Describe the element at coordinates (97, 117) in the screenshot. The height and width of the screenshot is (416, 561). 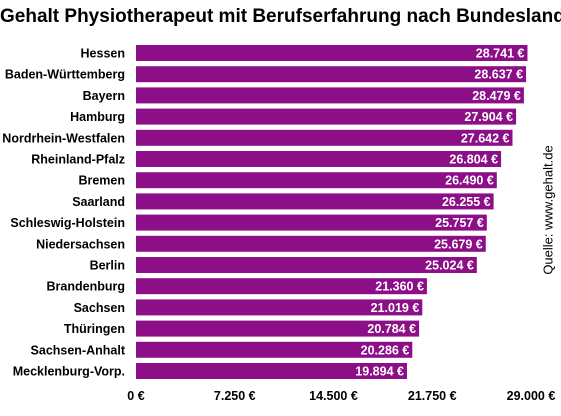
I see `category-label: Hamburg` at that location.